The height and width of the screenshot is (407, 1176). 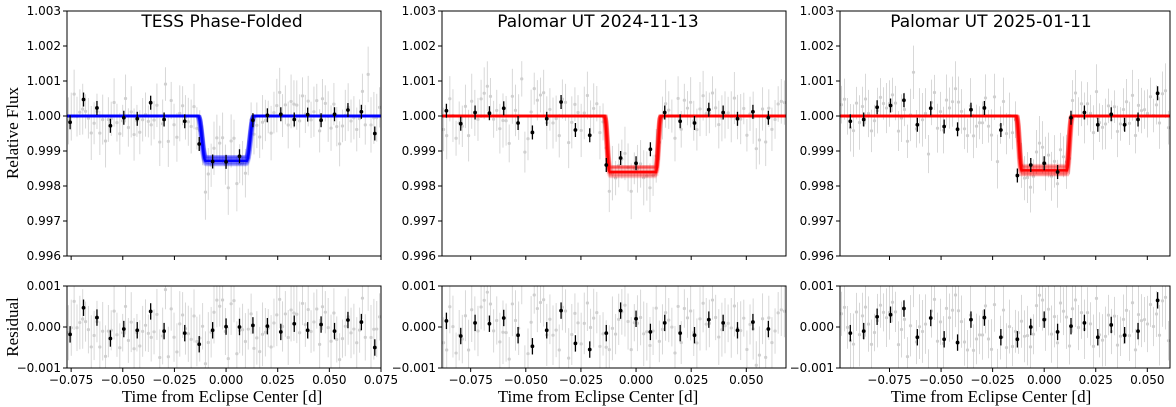 I want to click on panel-title: Palomar UT 2024-11-13, so click(x=597, y=22).